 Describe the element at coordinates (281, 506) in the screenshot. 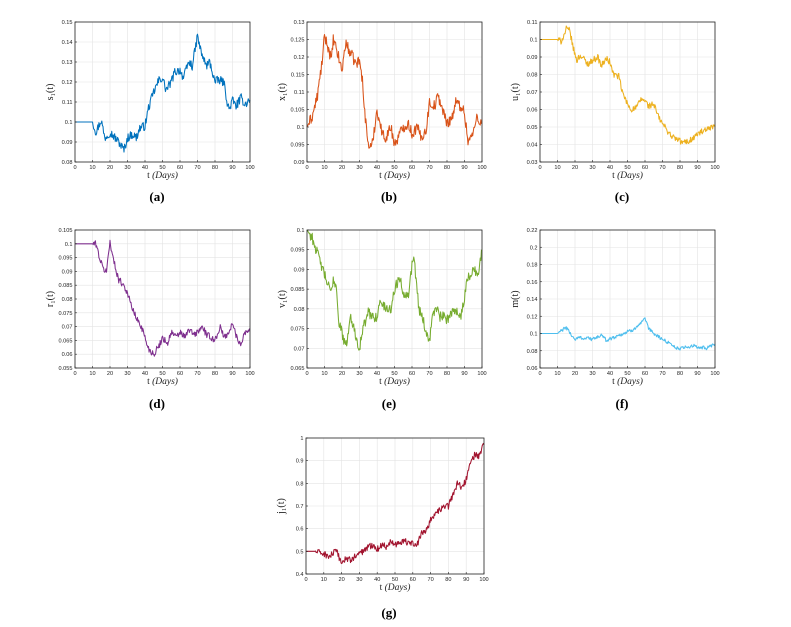

I see `y-axis-label: j₁(t)` at that location.